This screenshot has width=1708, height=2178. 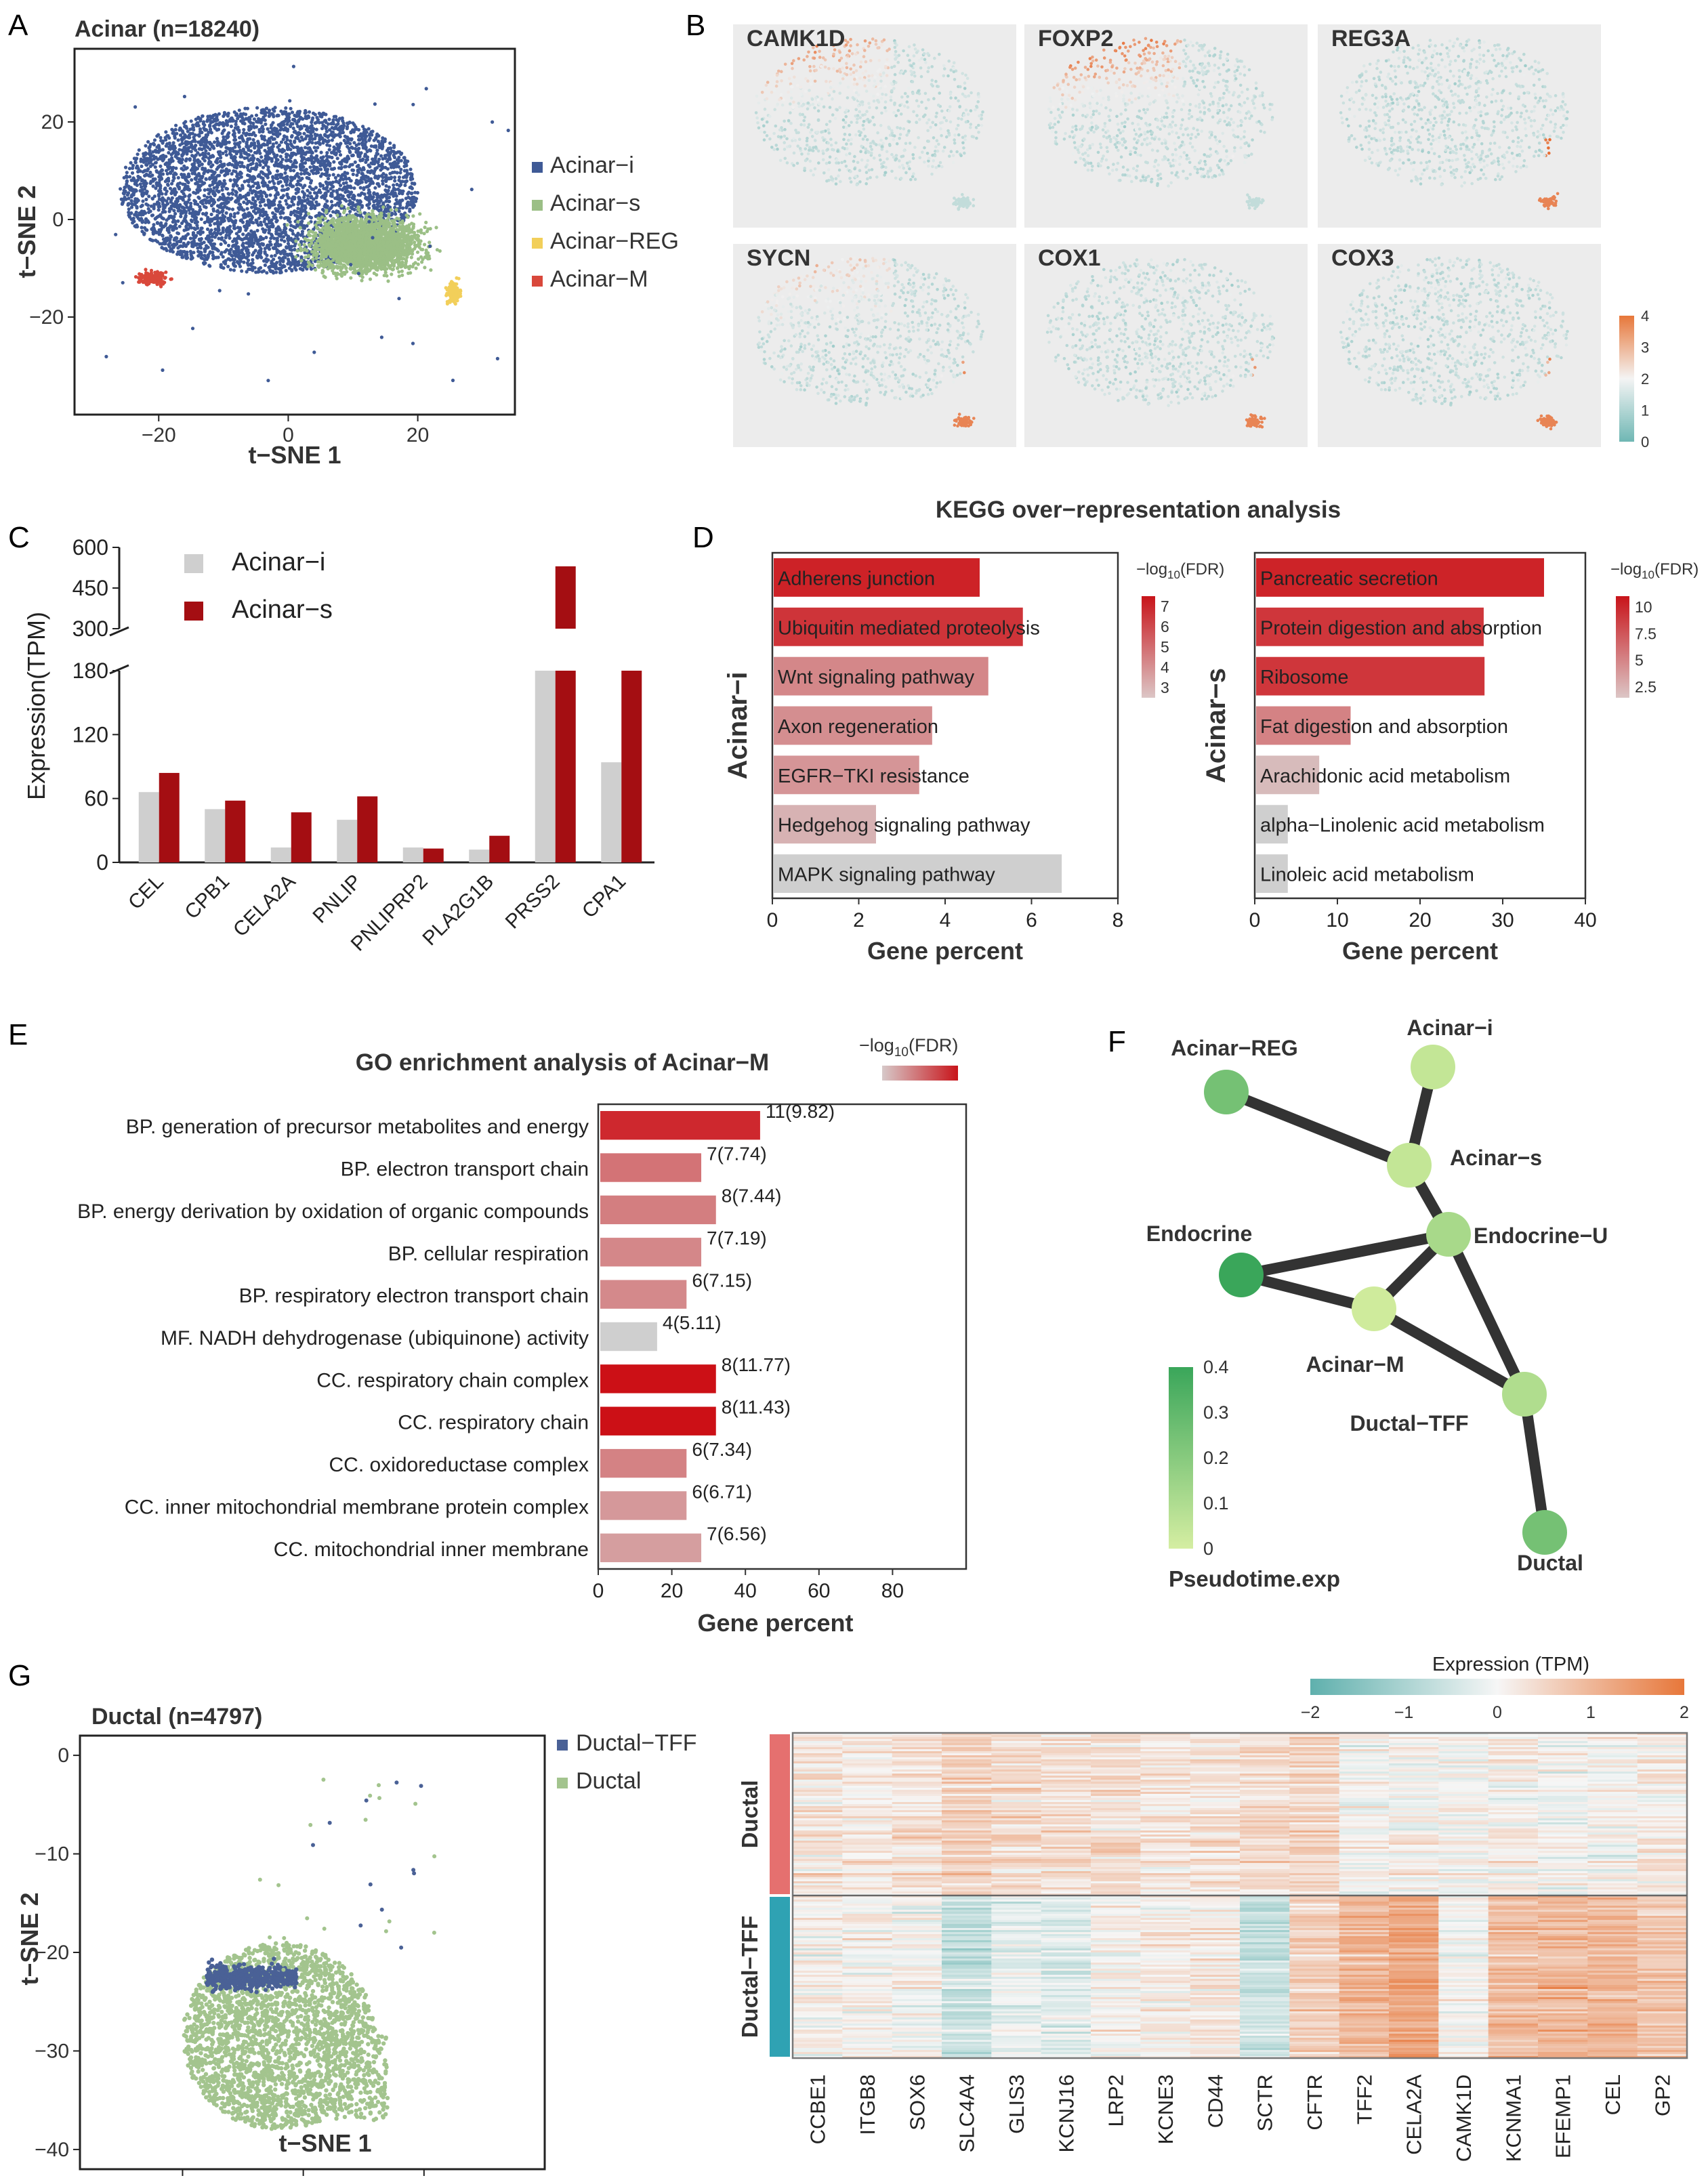 What do you see at coordinates (532, 902) in the screenshot?
I see `panel-c-xtick-label: PRSS2` at bounding box center [532, 902].